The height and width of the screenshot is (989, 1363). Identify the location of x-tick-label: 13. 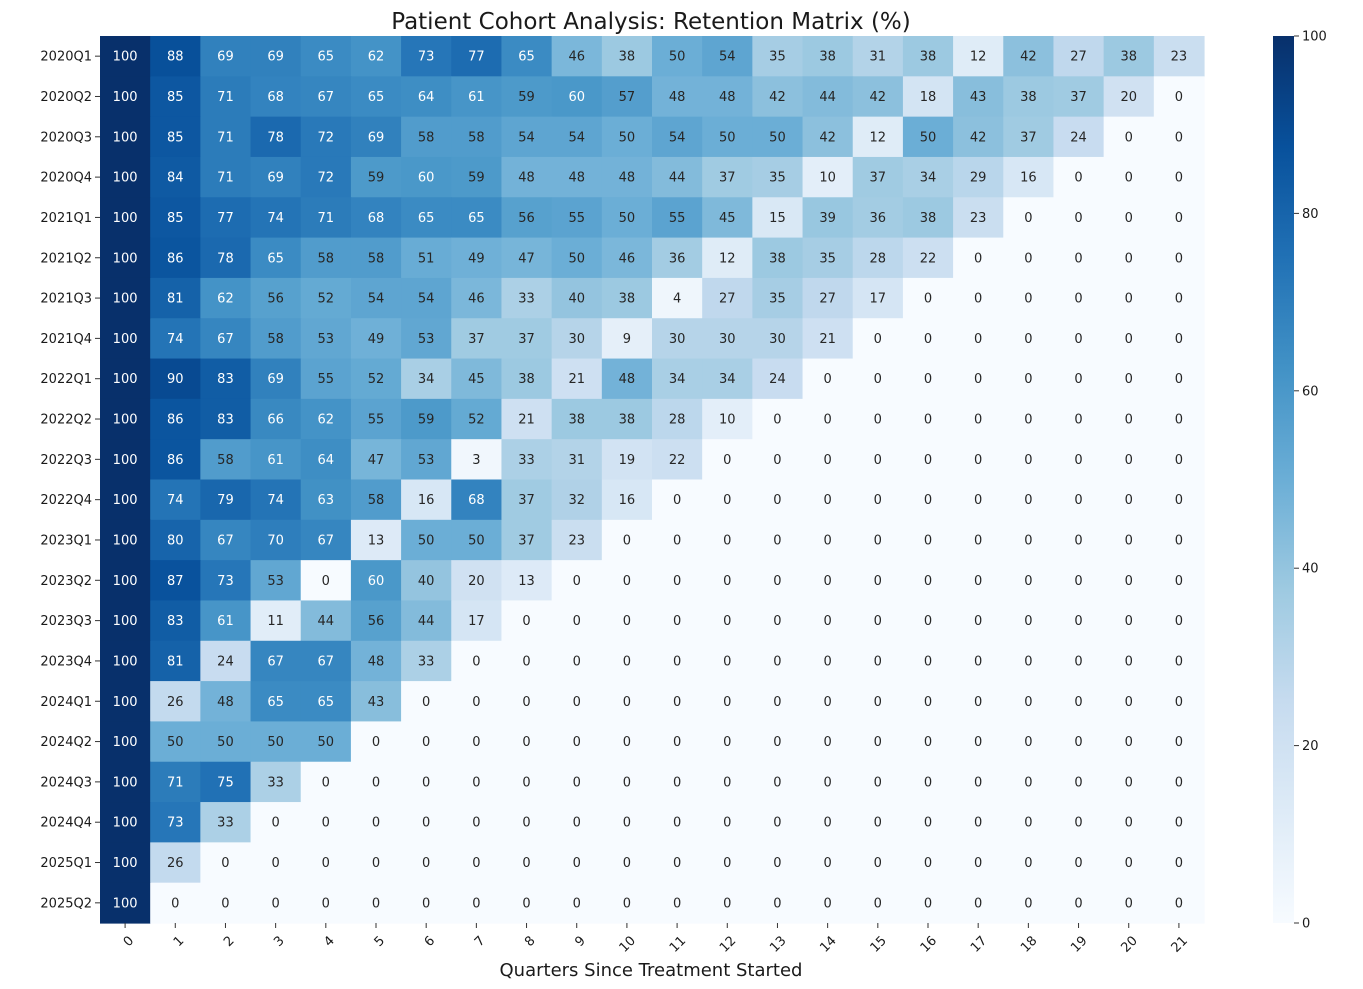
(778, 944).